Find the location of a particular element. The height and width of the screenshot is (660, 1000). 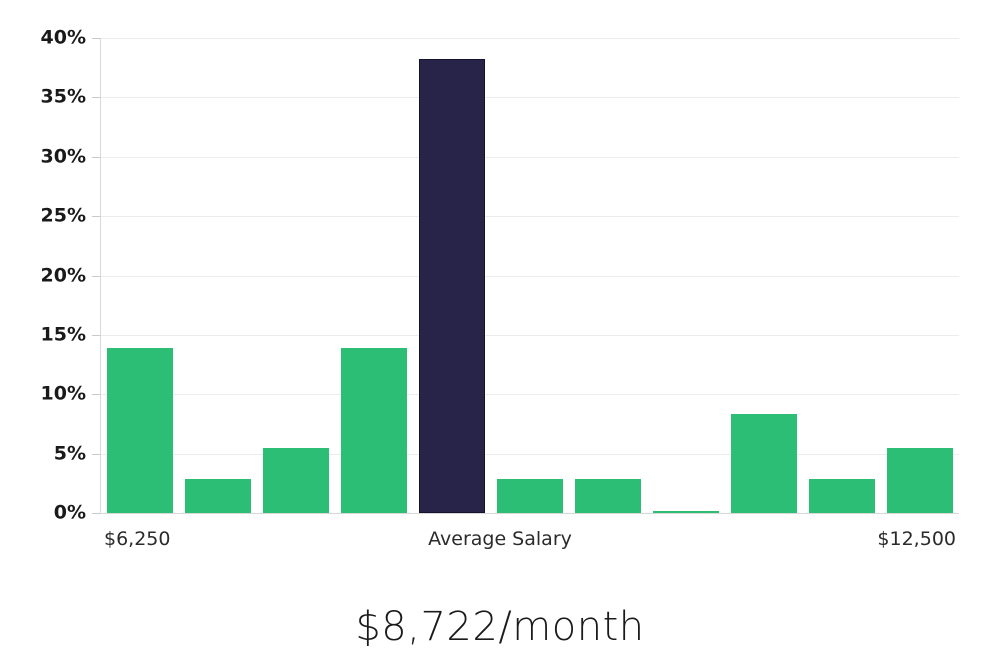

y-axis-label-5: 5% is located at coordinates (69, 453).